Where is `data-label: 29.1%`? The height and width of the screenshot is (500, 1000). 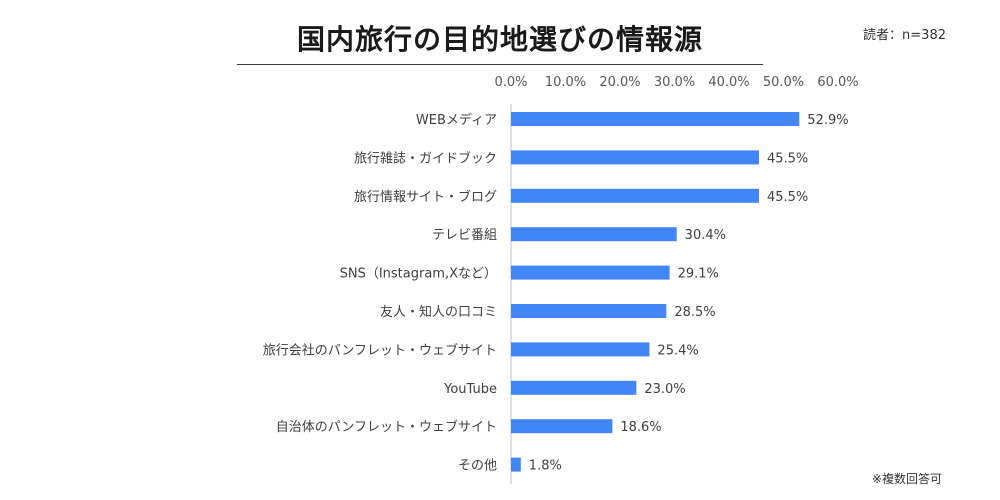
data-label: 29.1% is located at coordinates (698, 274).